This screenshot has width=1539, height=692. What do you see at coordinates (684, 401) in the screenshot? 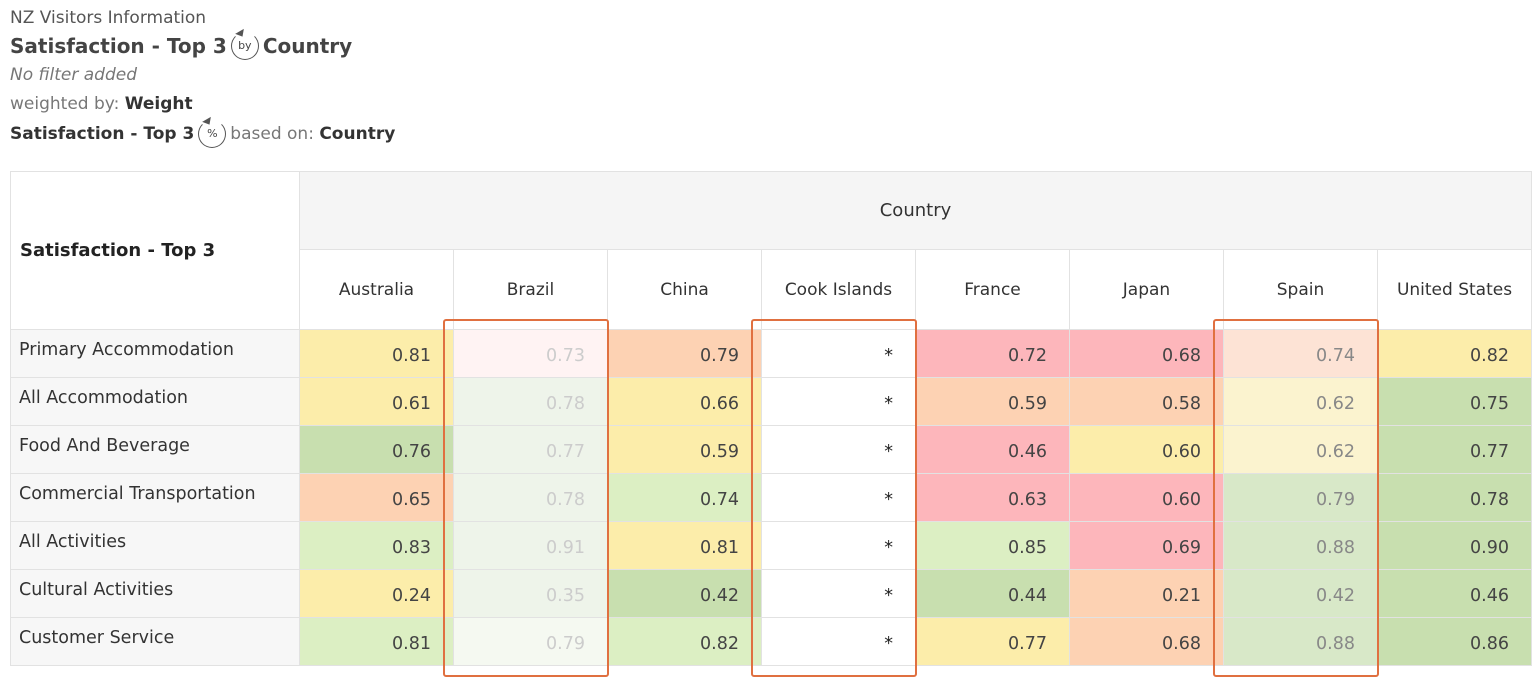
I see `table-cell: 0.66` at bounding box center [684, 401].